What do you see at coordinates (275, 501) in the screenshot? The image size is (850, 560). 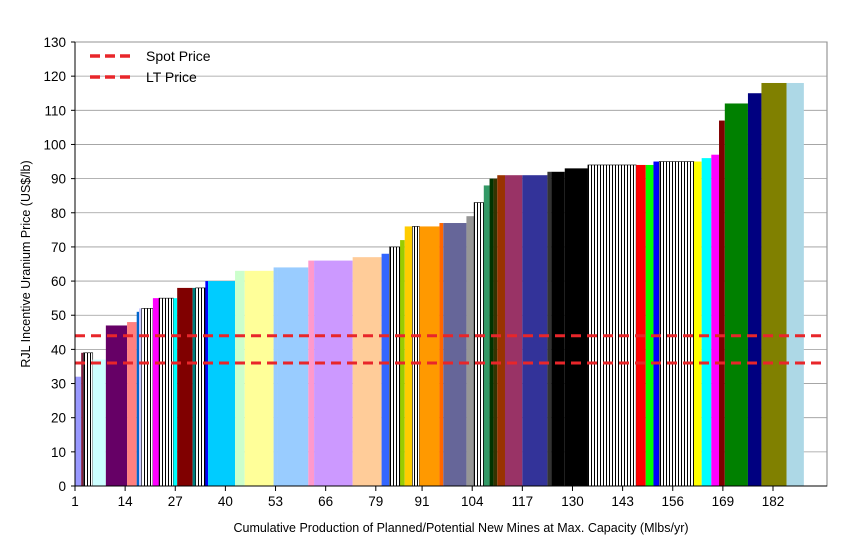 I see `x-tick-label: 53` at bounding box center [275, 501].